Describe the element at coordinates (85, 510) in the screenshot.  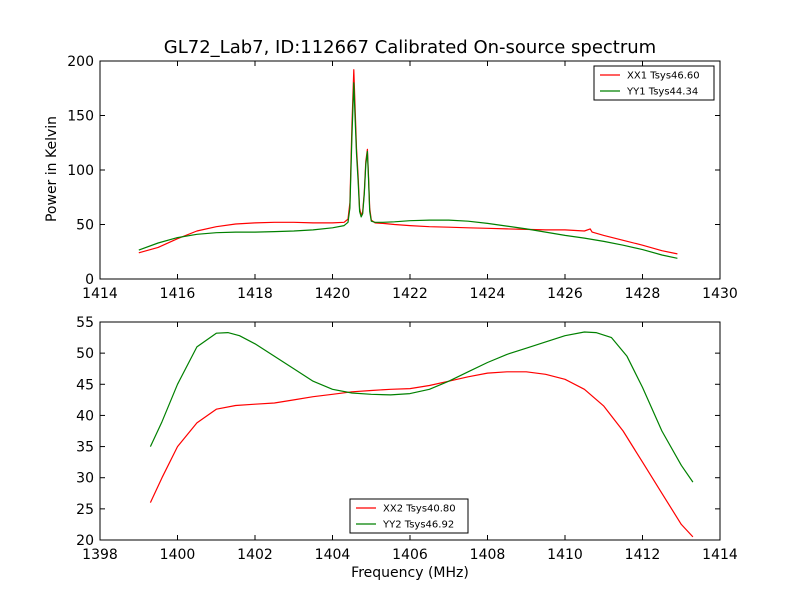
I see `y-tick-label: 25` at that location.